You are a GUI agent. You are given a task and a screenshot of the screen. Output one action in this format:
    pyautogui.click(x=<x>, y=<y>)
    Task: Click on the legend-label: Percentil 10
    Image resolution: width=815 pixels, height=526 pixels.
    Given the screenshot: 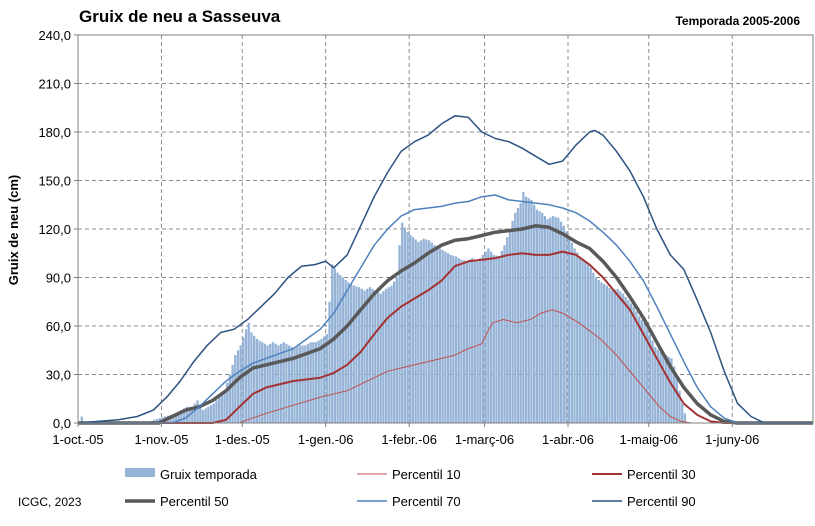 What is the action you would take?
    pyautogui.click(x=426, y=474)
    